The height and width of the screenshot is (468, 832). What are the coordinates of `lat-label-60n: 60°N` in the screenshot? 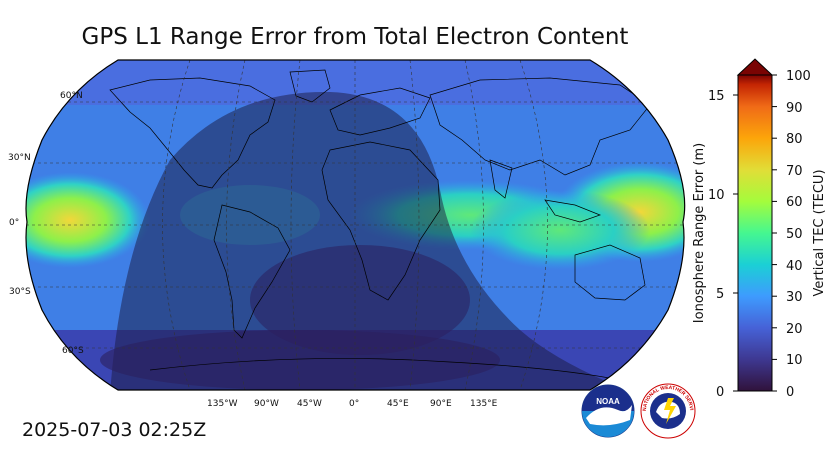 It's located at (71, 96).